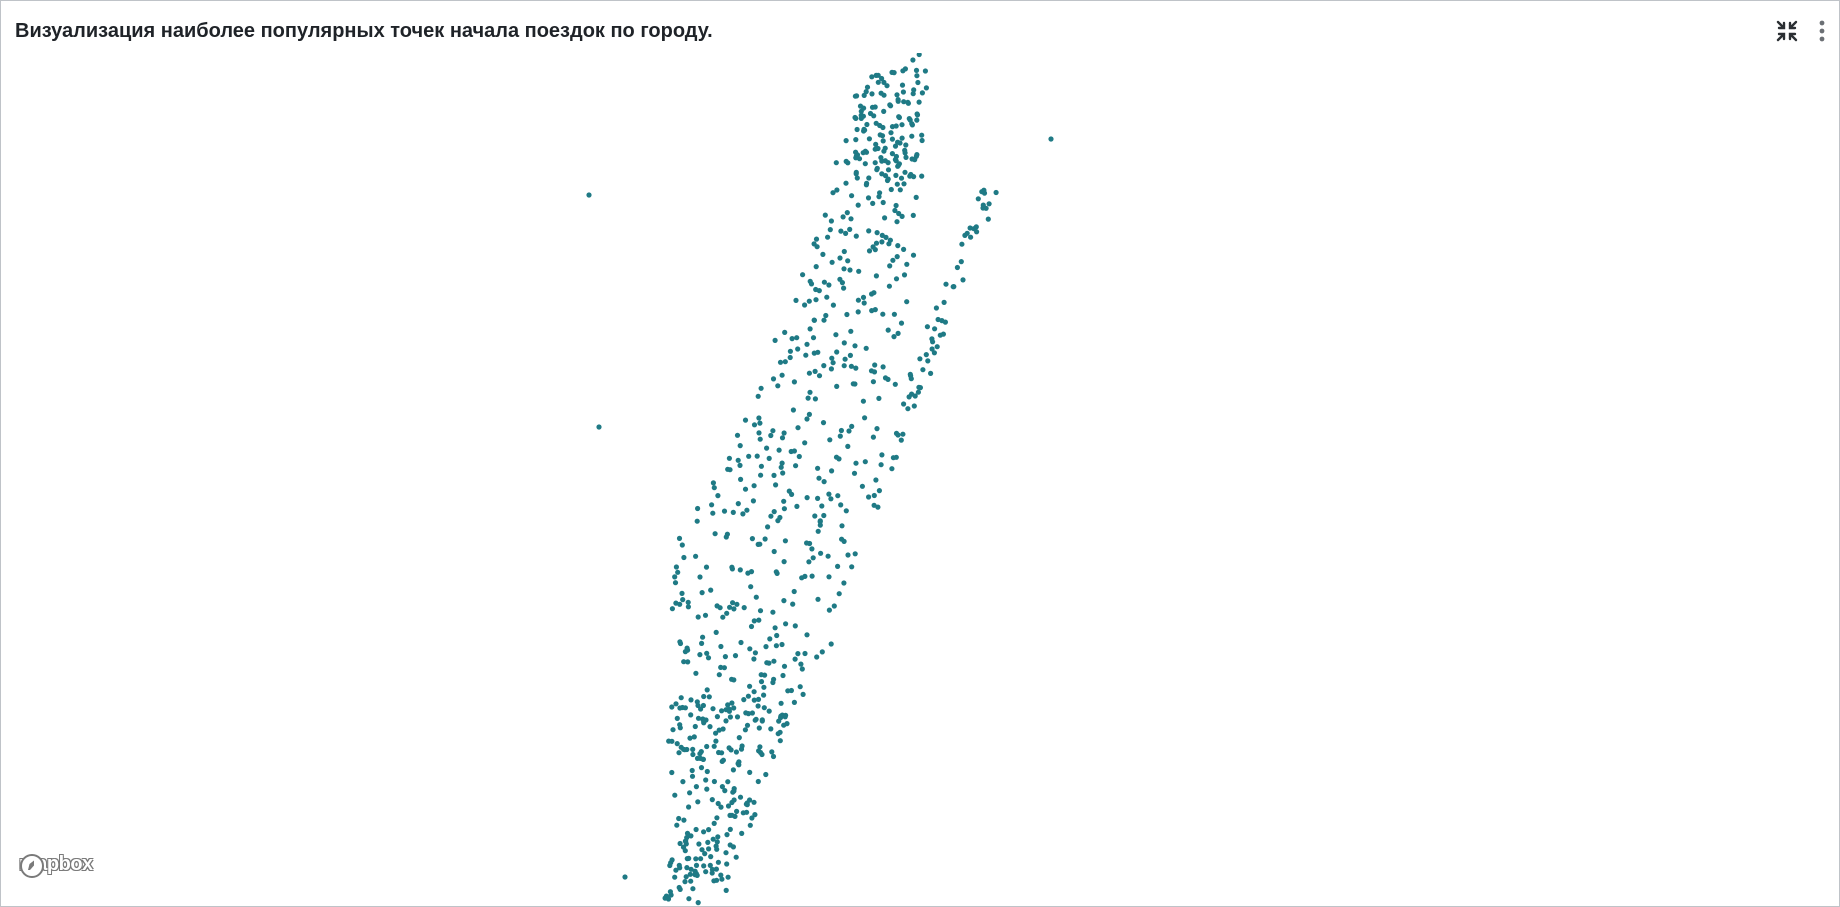  What do you see at coordinates (1787, 31) in the screenshot?
I see `collapse-icon` at bounding box center [1787, 31].